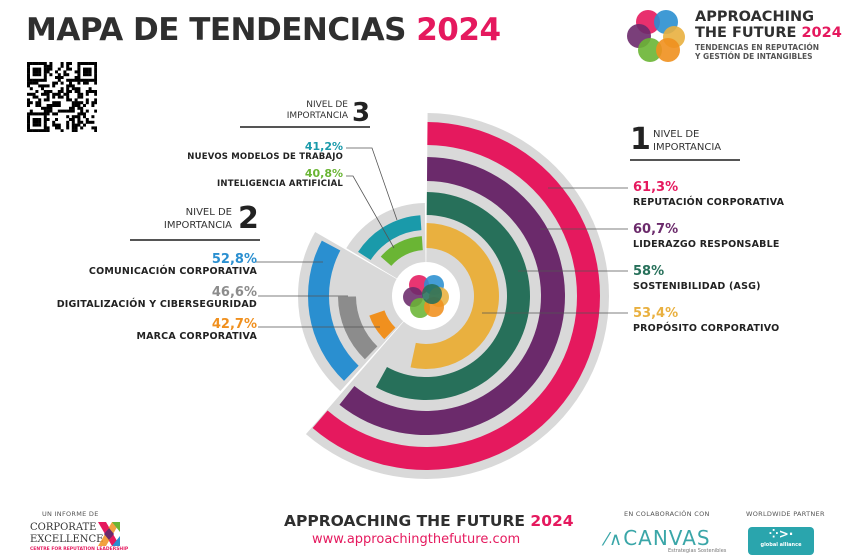  What do you see at coordinates (172, 271) in the screenshot?
I see `trend-label: COMUNICACIÓN CORPORATIVA` at bounding box center [172, 271].